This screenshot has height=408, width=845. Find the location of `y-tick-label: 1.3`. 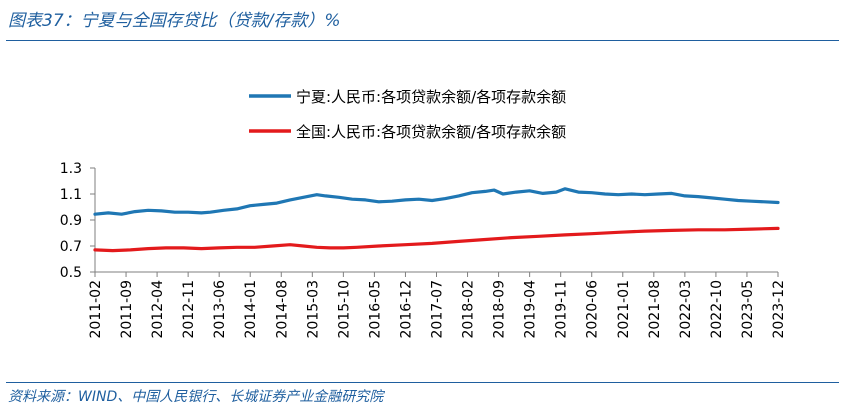

y-tick-label: 1.3 is located at coordinates (71, 169).